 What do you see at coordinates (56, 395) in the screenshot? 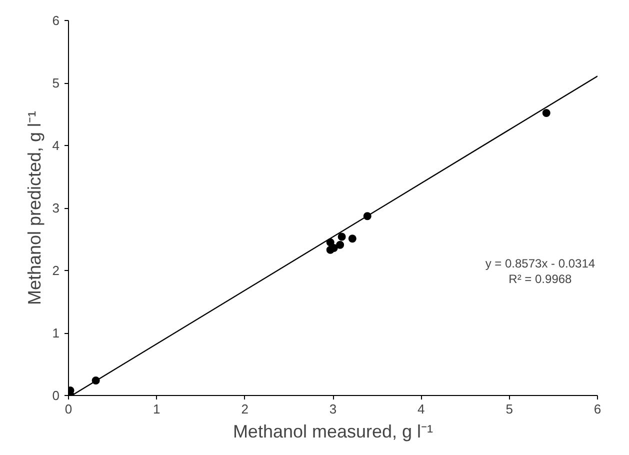
I see `y-tick-label: 0` at bounding box center [56, 395].